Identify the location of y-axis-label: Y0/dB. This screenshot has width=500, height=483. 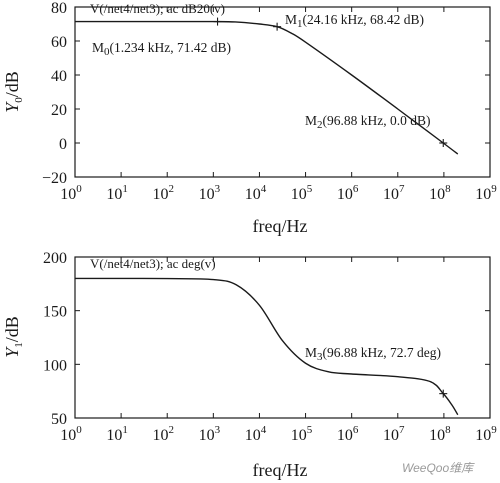
(13, 92).